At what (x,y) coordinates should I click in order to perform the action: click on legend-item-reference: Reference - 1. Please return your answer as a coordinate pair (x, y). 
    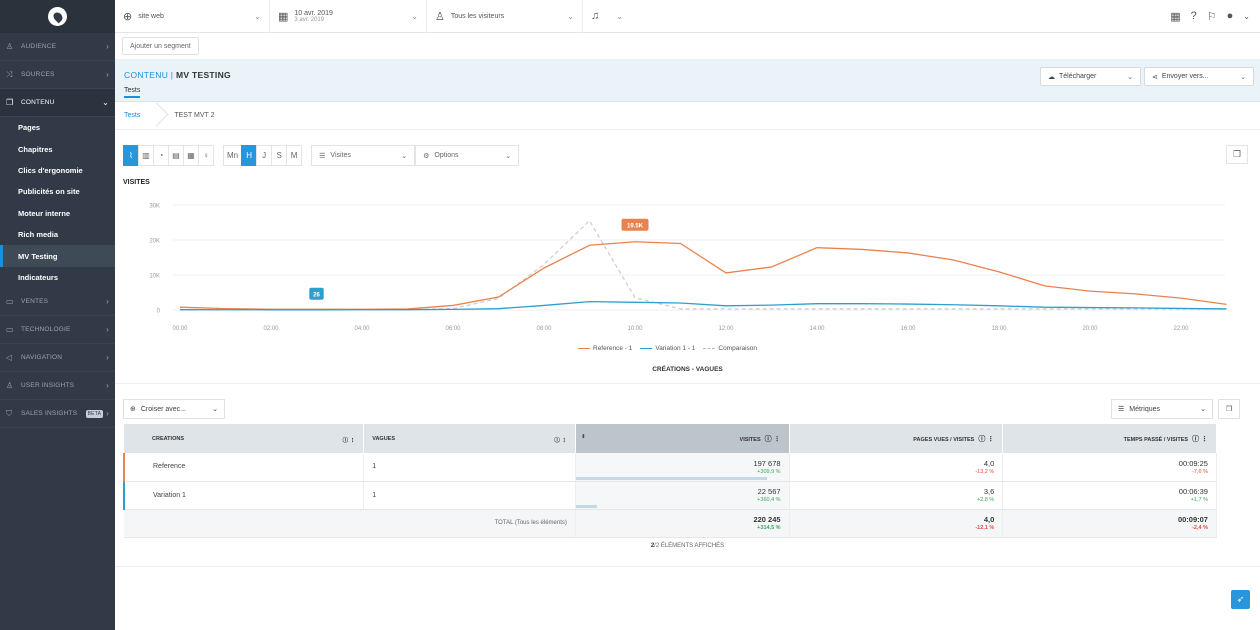
    Looking at the image, I should click on (605, 348).